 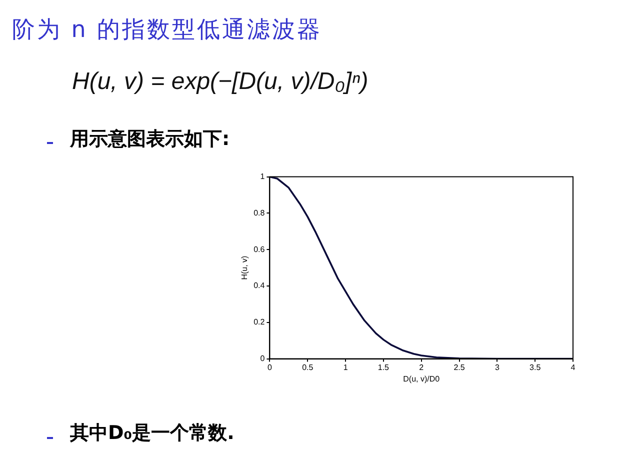 What do you see at coordinates (150, 139) in the screenshot?
I see `text: 用示意图表示如下:` at bounding box center [150, 139].